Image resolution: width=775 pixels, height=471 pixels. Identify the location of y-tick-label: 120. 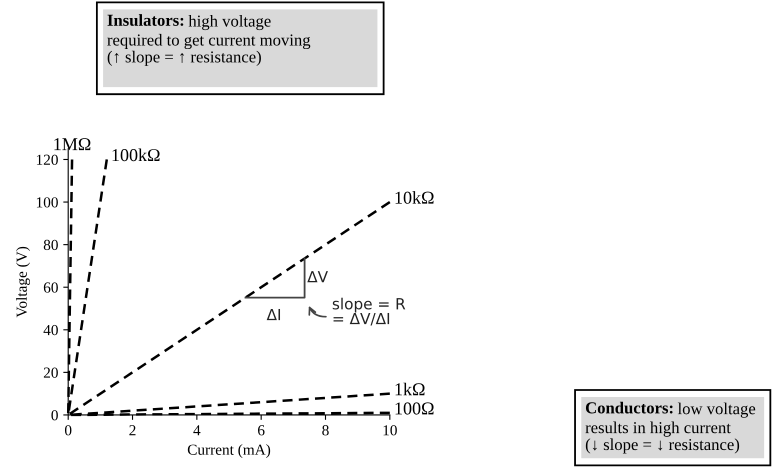
(47, 159).